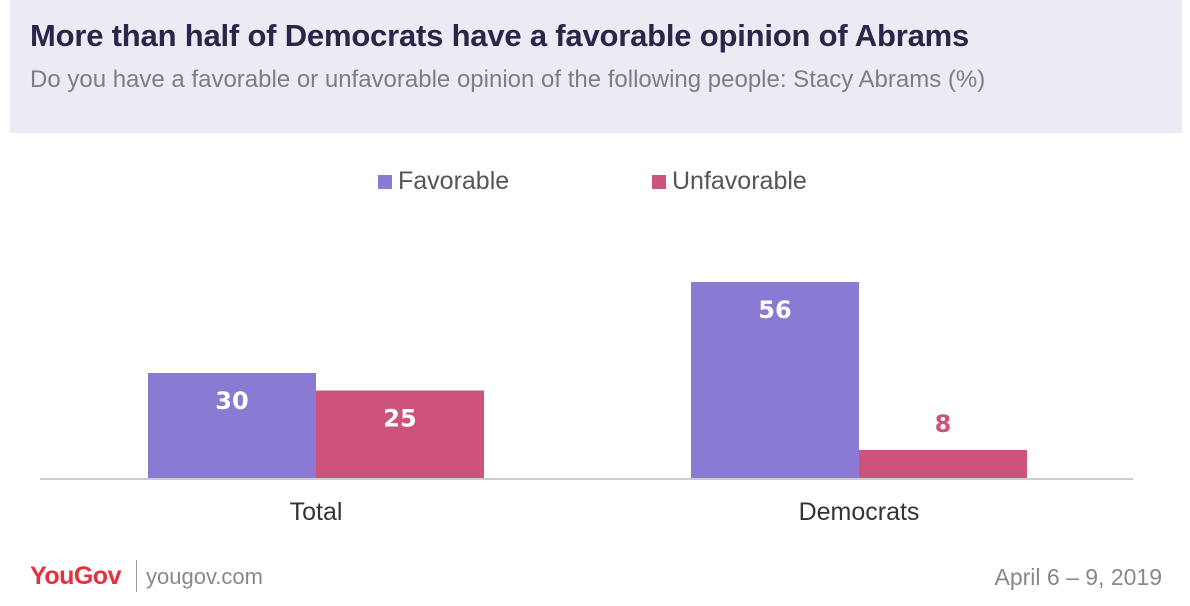  Describe the element at coordinates (859, 512) in the screenshot. I see `x-tick-label-democrats: Democrats` at that location.